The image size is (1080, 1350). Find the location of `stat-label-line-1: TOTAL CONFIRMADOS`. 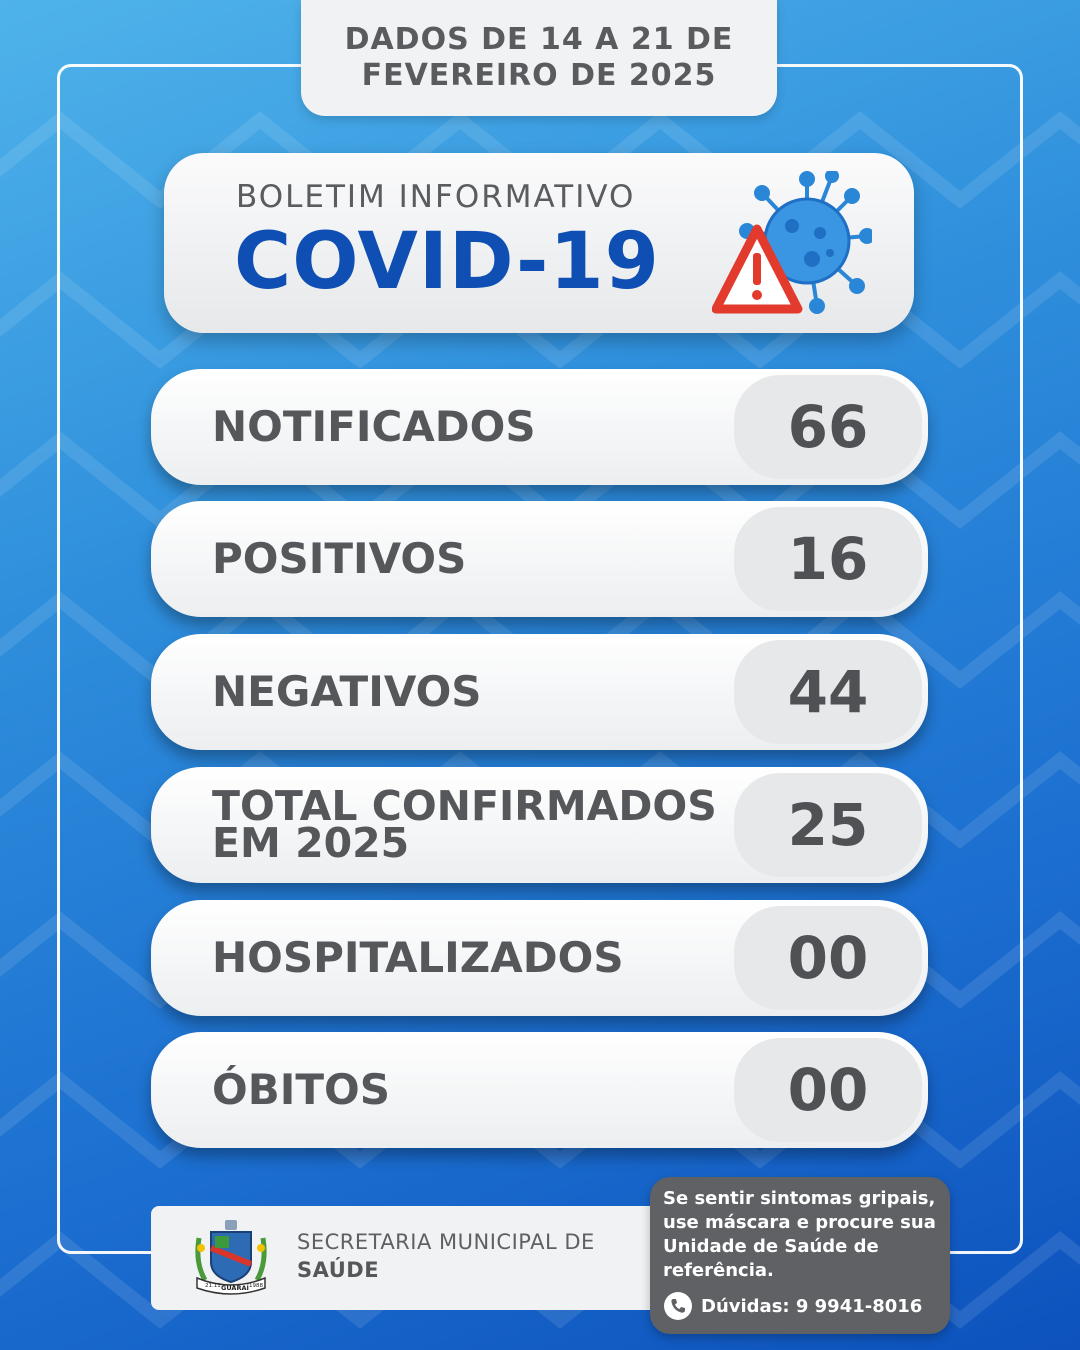

stat-label-line-1: TOTAL CONFIRMADOS is located at coordinates (464, 806).